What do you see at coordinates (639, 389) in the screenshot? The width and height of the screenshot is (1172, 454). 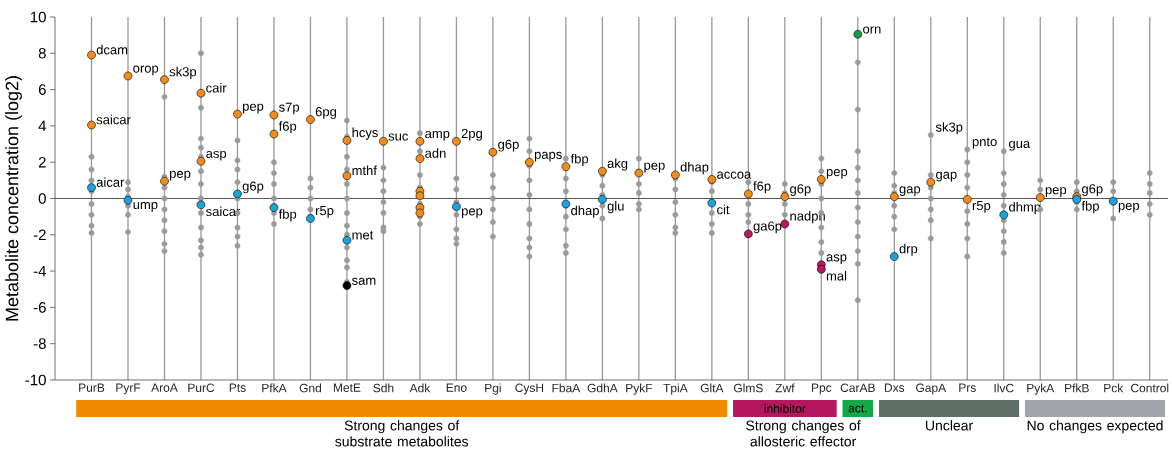 I see `x-tick-label: PykF` at bounding box center [639, 389].